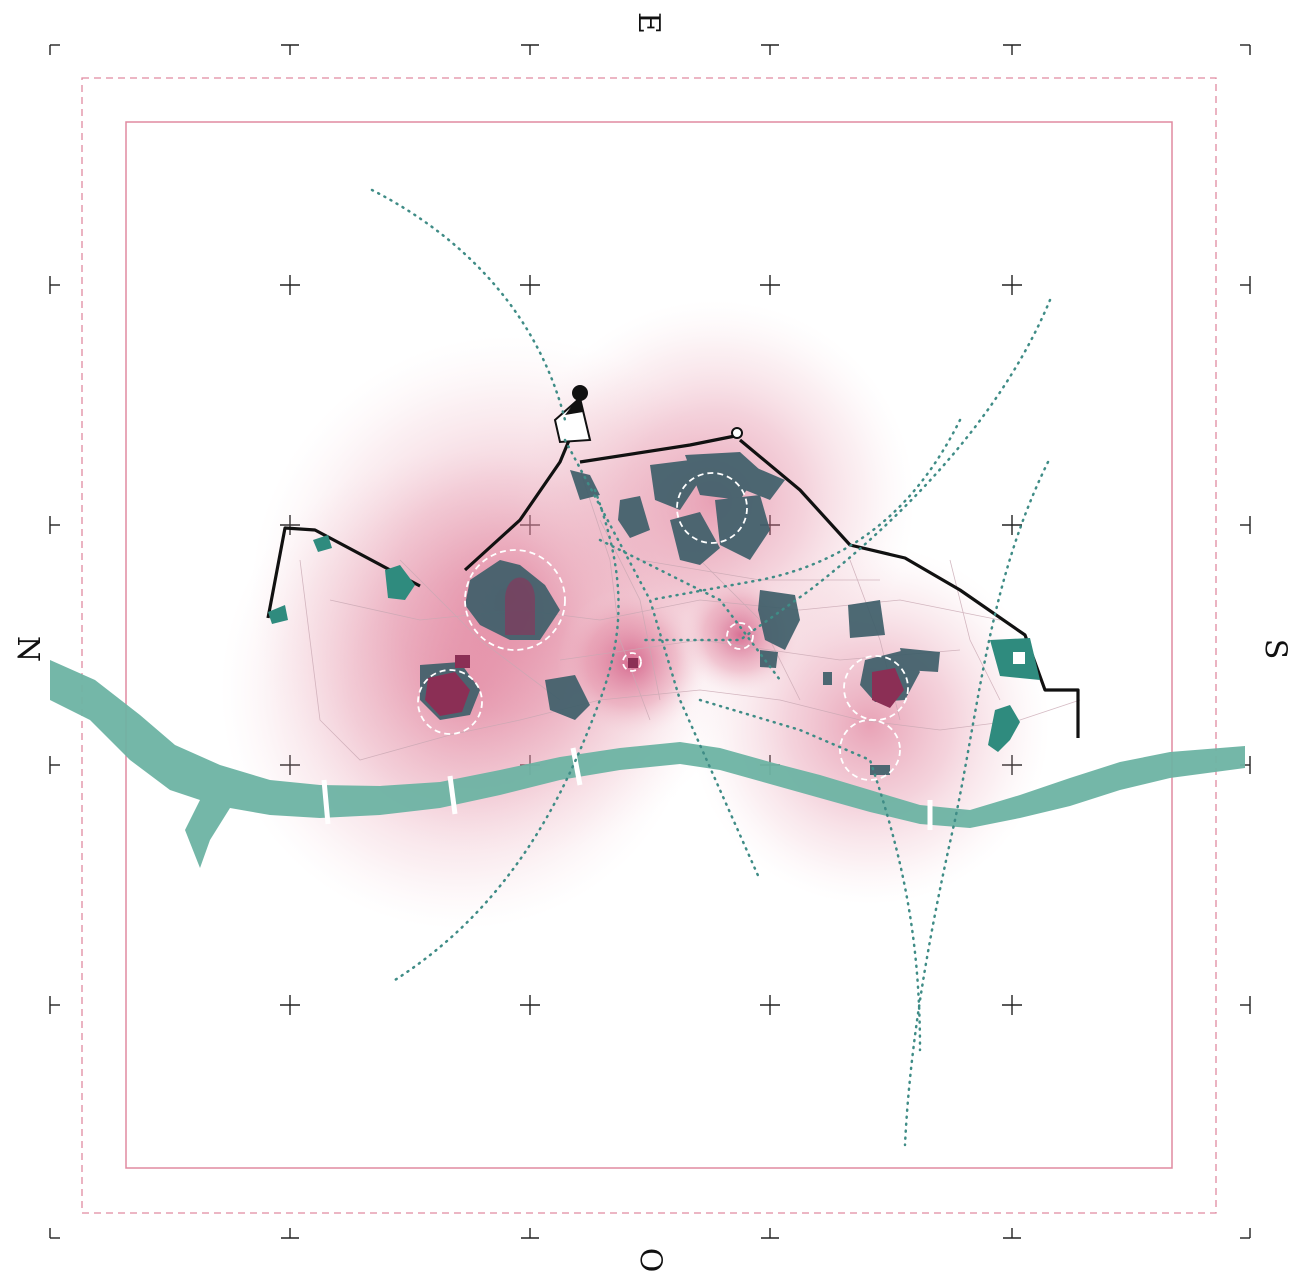 The image size is (1292, 1288). Describe the element at coordinates (648, 23) in the screenshot. I see `compass-east-label: E` at that location.